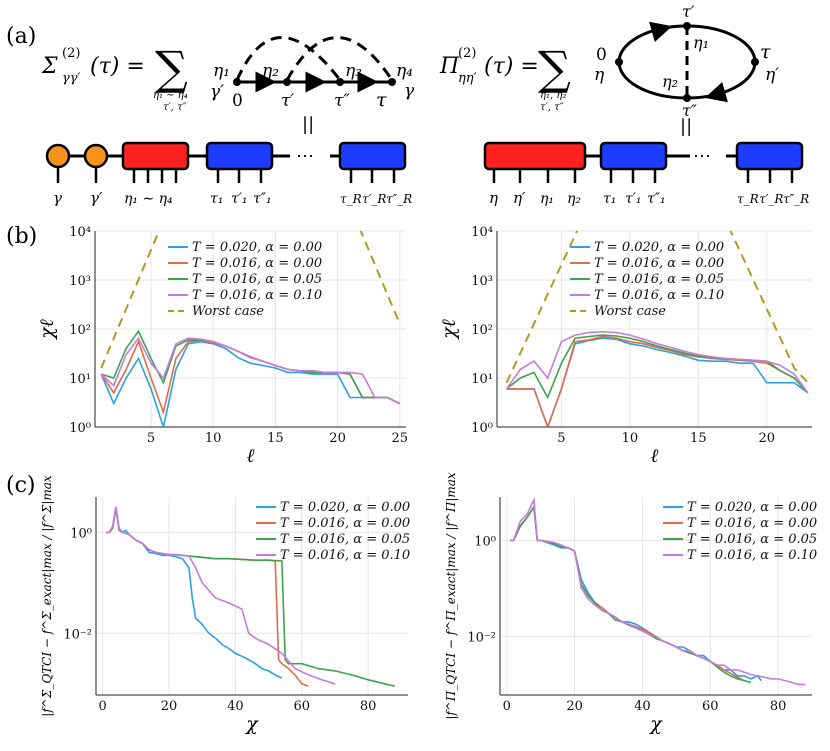  Describe the element at coordinates (467, 53) in the screenshot. I see `pi-lhs-sup: (2)` at that location.